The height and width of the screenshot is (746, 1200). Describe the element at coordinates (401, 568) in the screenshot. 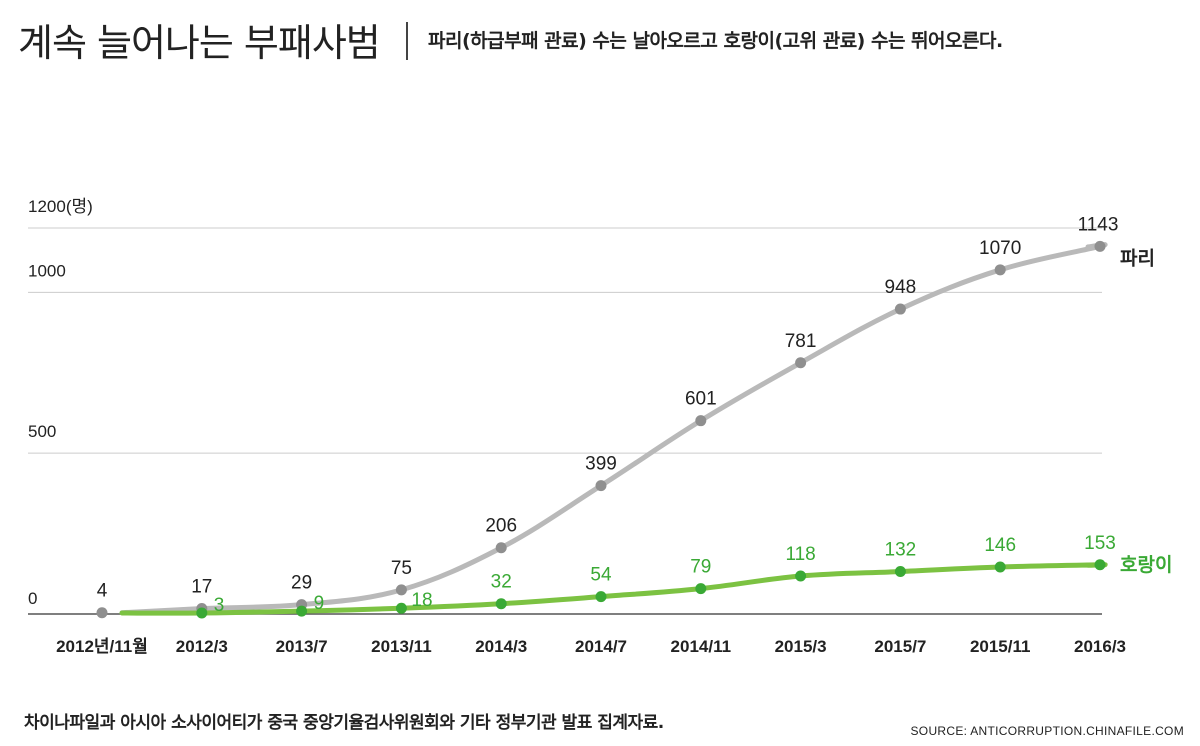

I see `data-label-flies: 75` at that location.